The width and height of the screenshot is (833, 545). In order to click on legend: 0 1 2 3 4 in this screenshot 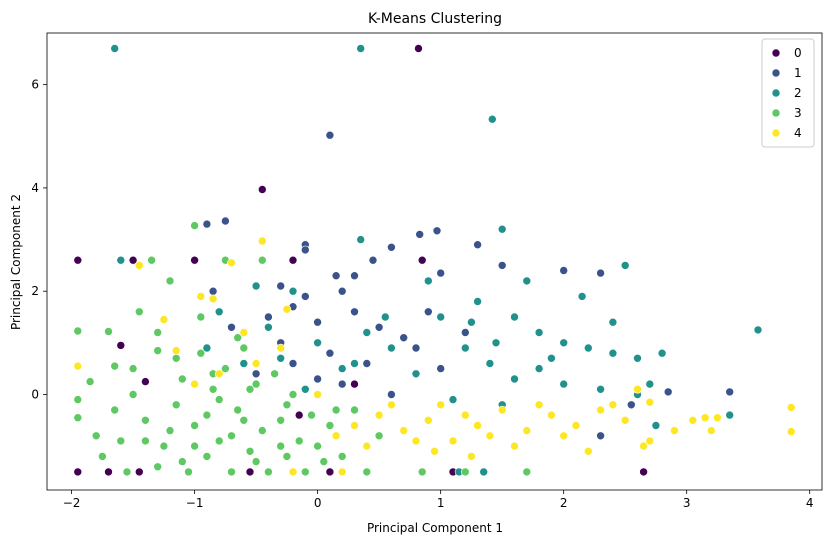, I will do `click(788, 93)`.